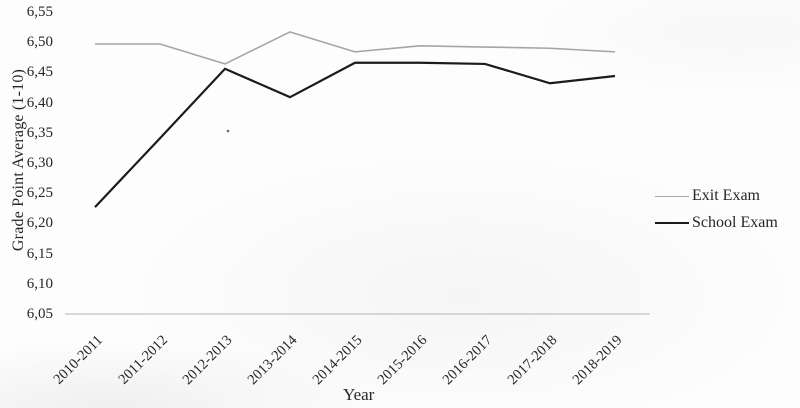 The height and width of the screenshot is (408, 800). What do you see at coordinates (78, 360) in the screenshot?
I see `x-tick-label: 2010-2011` at bounding box center [78, 360].